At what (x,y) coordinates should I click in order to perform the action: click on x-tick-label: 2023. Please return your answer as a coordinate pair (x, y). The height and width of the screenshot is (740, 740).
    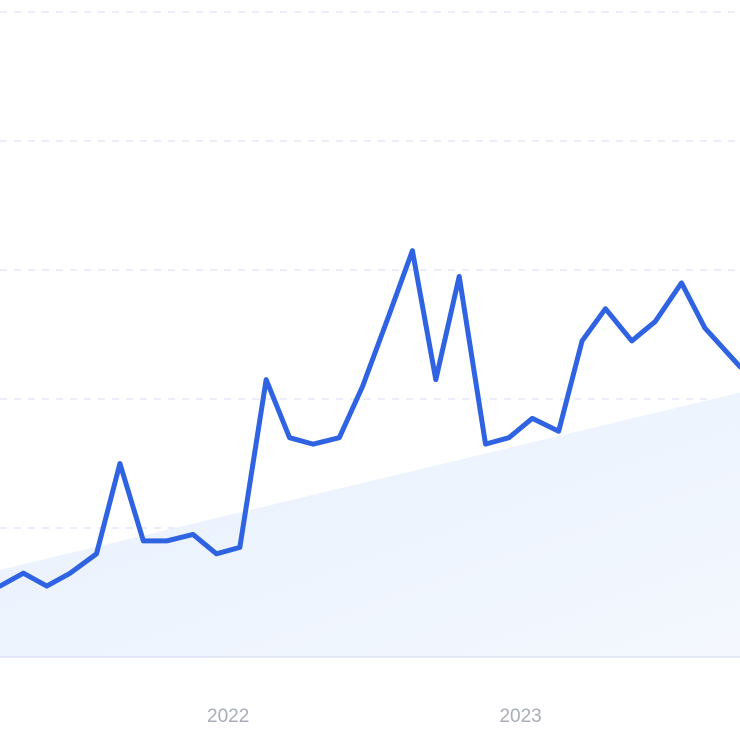
    Looking at the image, I should click on (520, 716).